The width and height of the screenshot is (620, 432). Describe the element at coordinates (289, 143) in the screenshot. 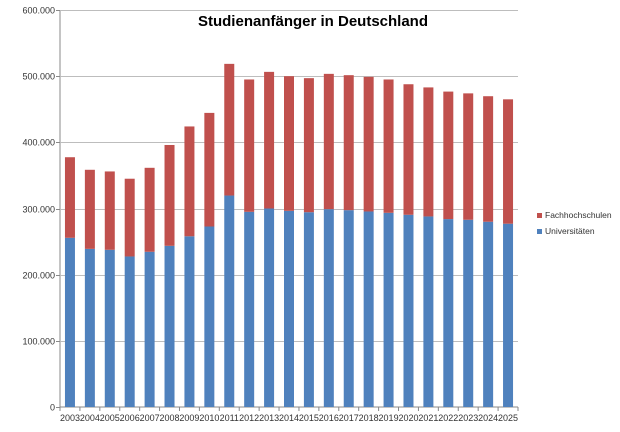

I see `bar-fachhochschulen-2014` at that location.